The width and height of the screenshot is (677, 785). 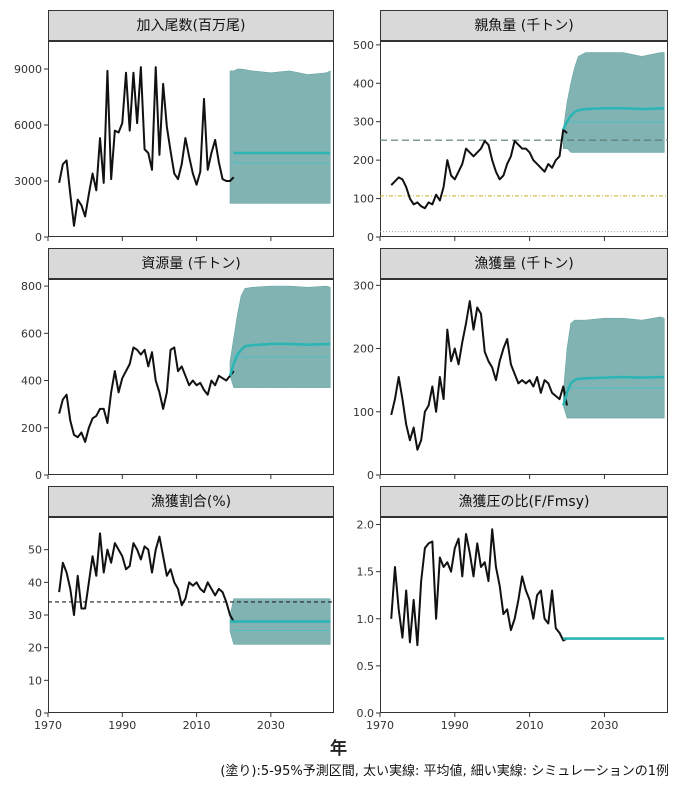 What do you see at coordinates (338, 749) in the screenshot?
I see `x-axis-title: 年` at bounding box center [338, 749].